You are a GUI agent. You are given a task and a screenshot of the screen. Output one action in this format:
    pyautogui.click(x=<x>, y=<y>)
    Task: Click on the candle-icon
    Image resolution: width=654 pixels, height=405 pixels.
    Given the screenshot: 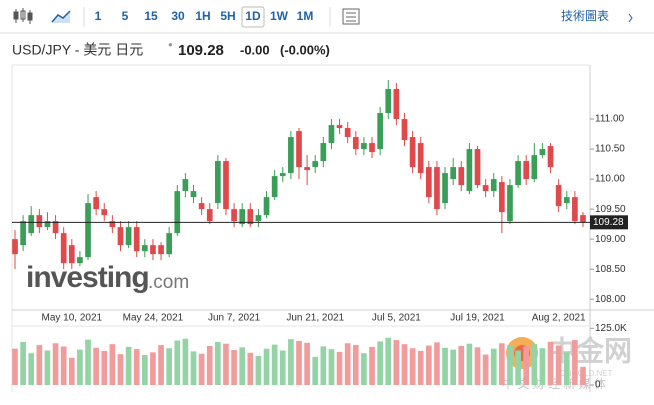 What is the action you would take?
    pyautogui.click(x=23, y=16)
    